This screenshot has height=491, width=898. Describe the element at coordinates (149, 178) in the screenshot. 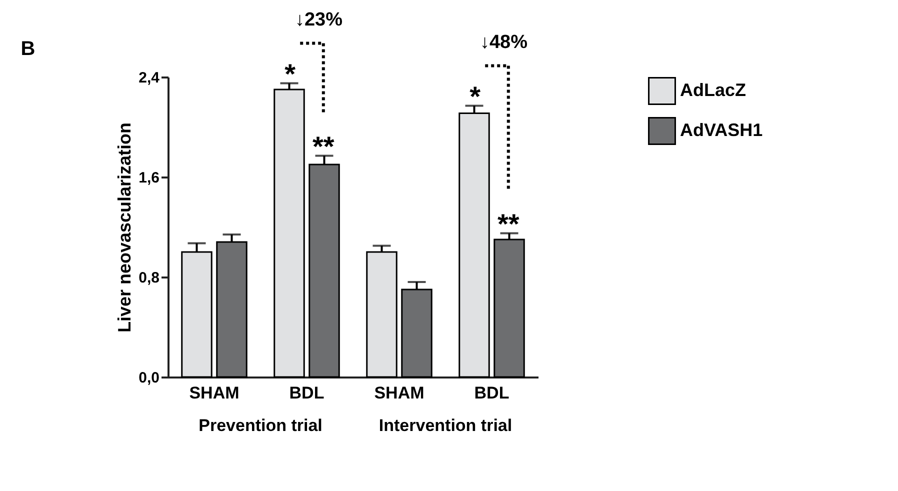

I see `y-tick-label: 1,6` at that location.